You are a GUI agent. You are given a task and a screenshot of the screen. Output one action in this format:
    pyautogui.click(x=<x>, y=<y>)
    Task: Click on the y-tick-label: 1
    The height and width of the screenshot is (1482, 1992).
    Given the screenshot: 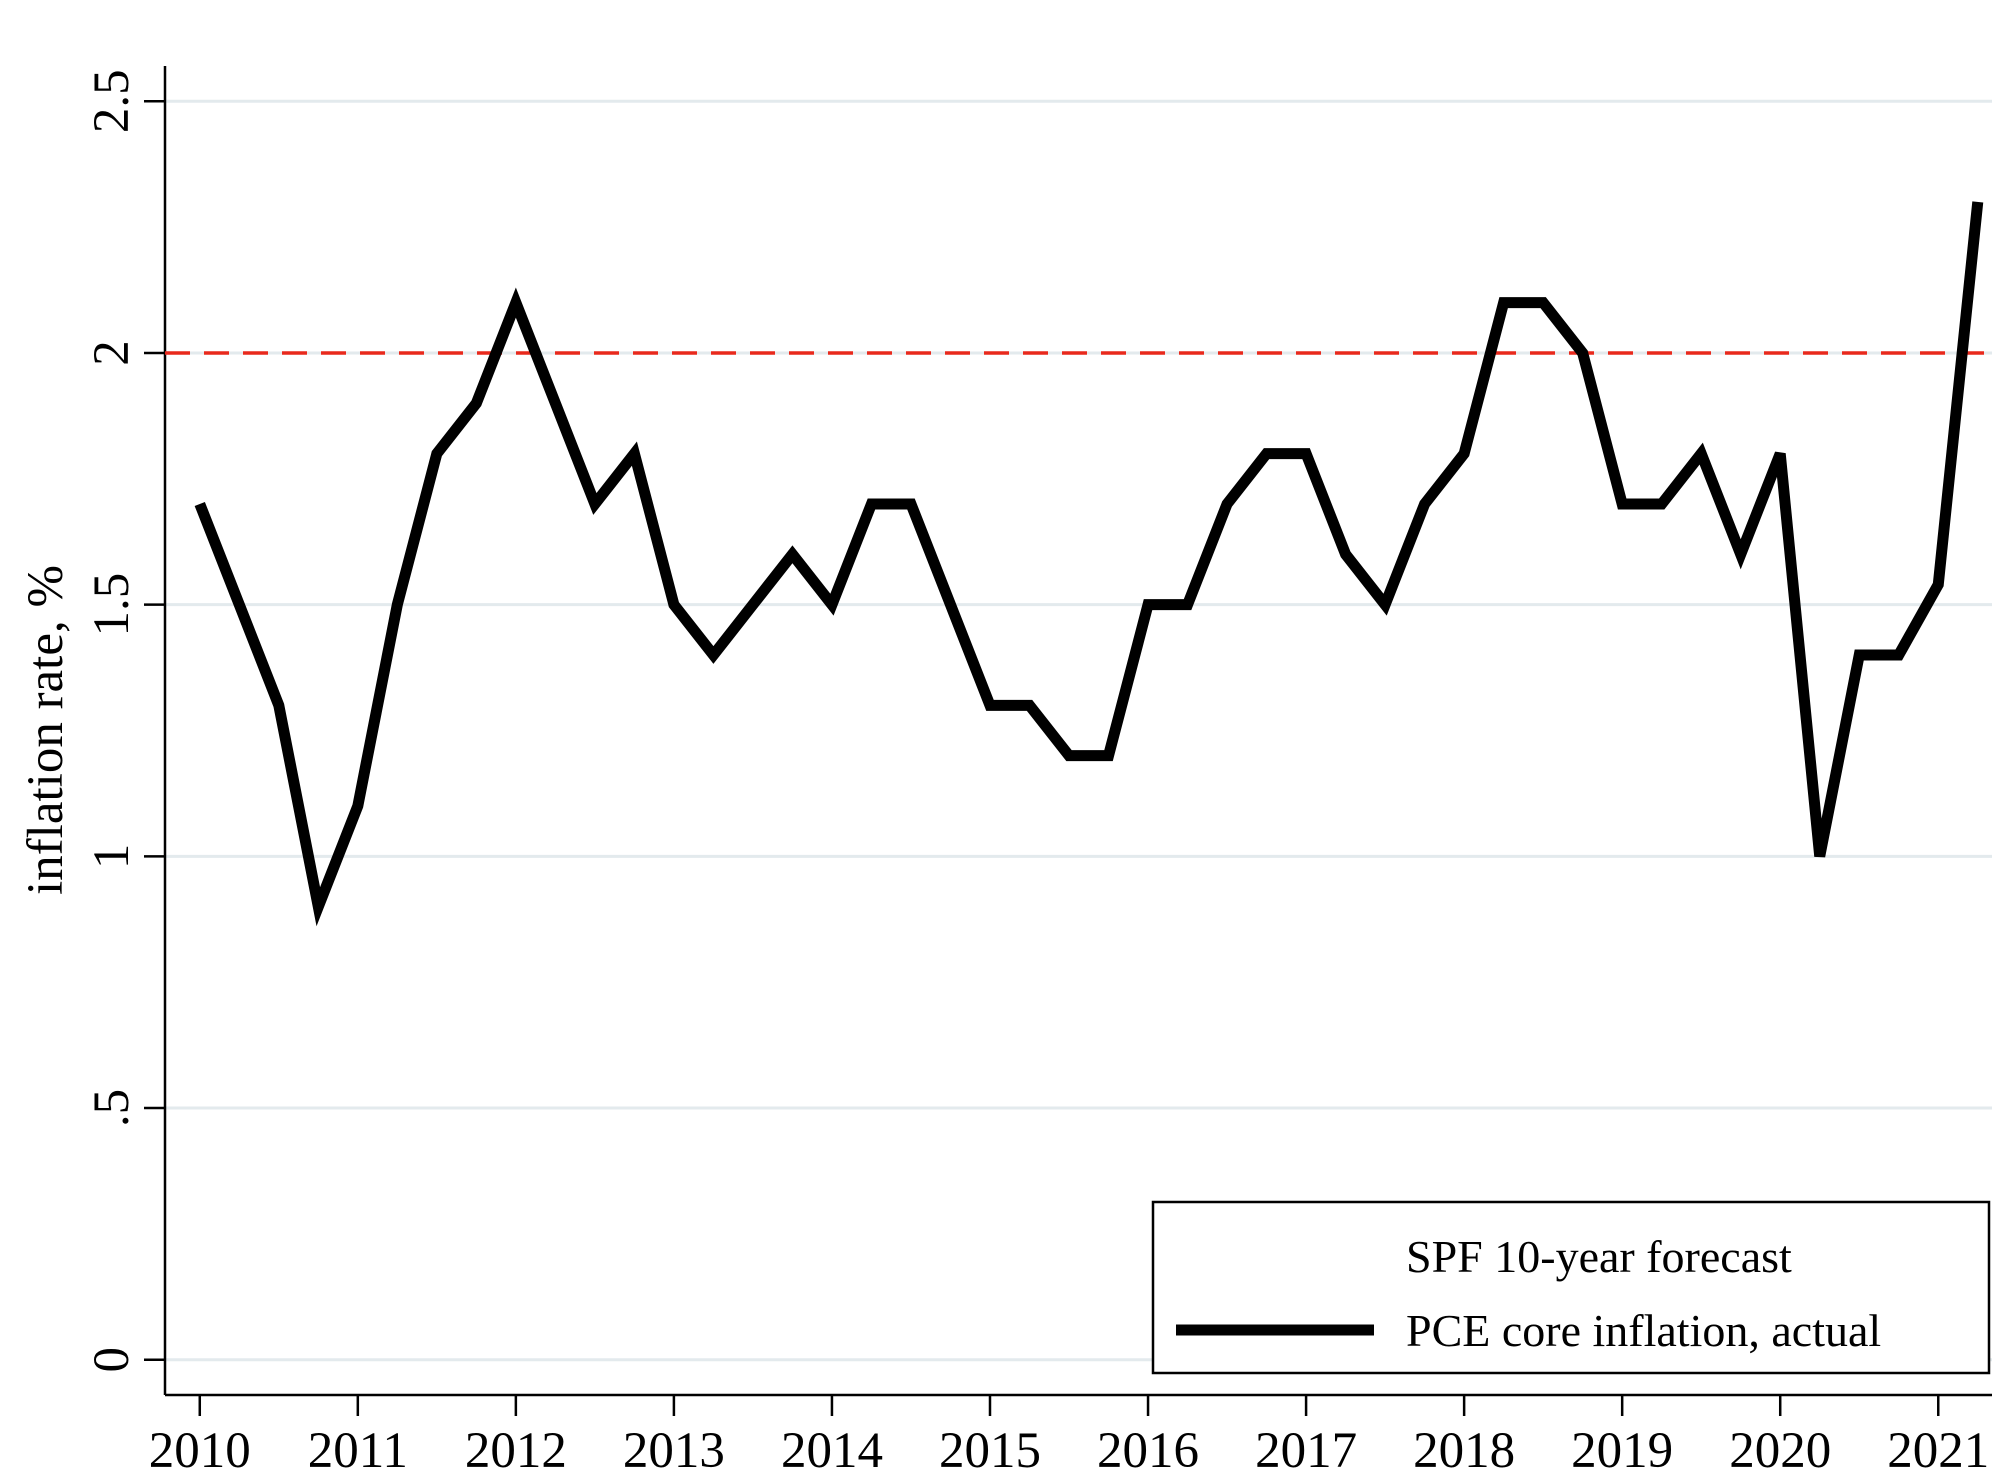 What is the action you would take?
    pyautogui.click(x=112, y=857)
    